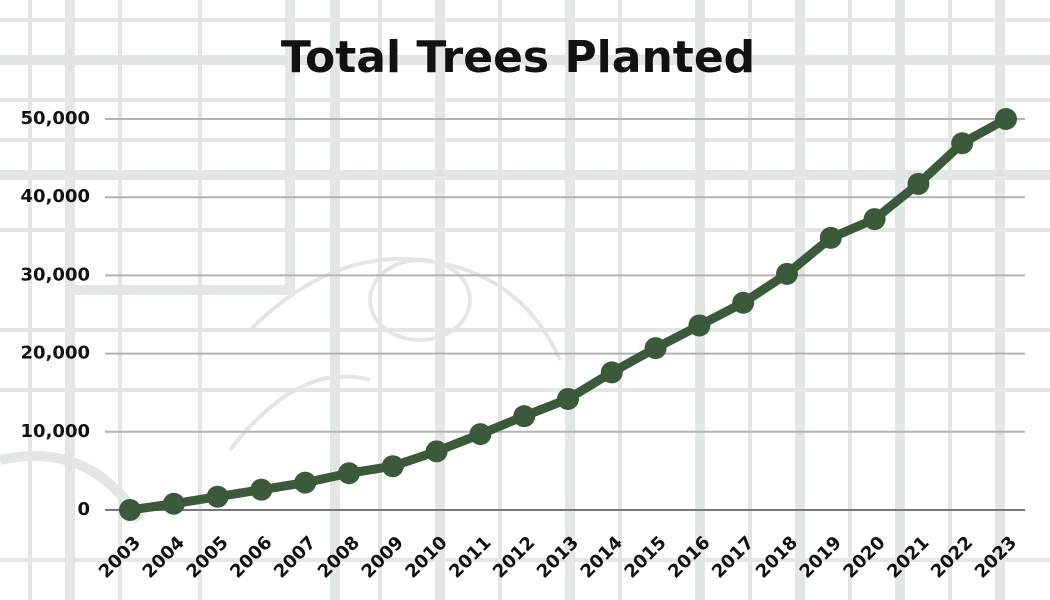 The height and width of the screenshot is (600, 1050). I want to click on x-tick-label: 2015, so click(645, 557).